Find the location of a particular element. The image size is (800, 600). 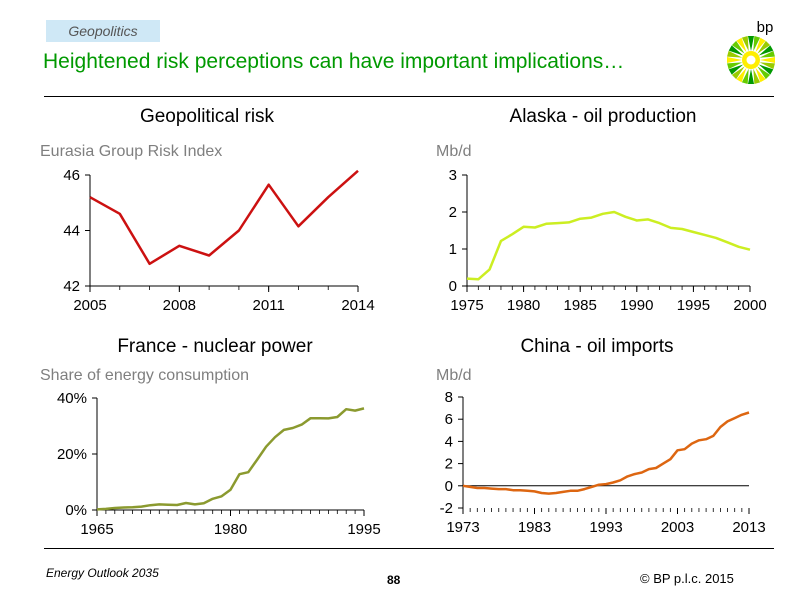

footer-page-number: 88 is located at coordinates (394, 580).